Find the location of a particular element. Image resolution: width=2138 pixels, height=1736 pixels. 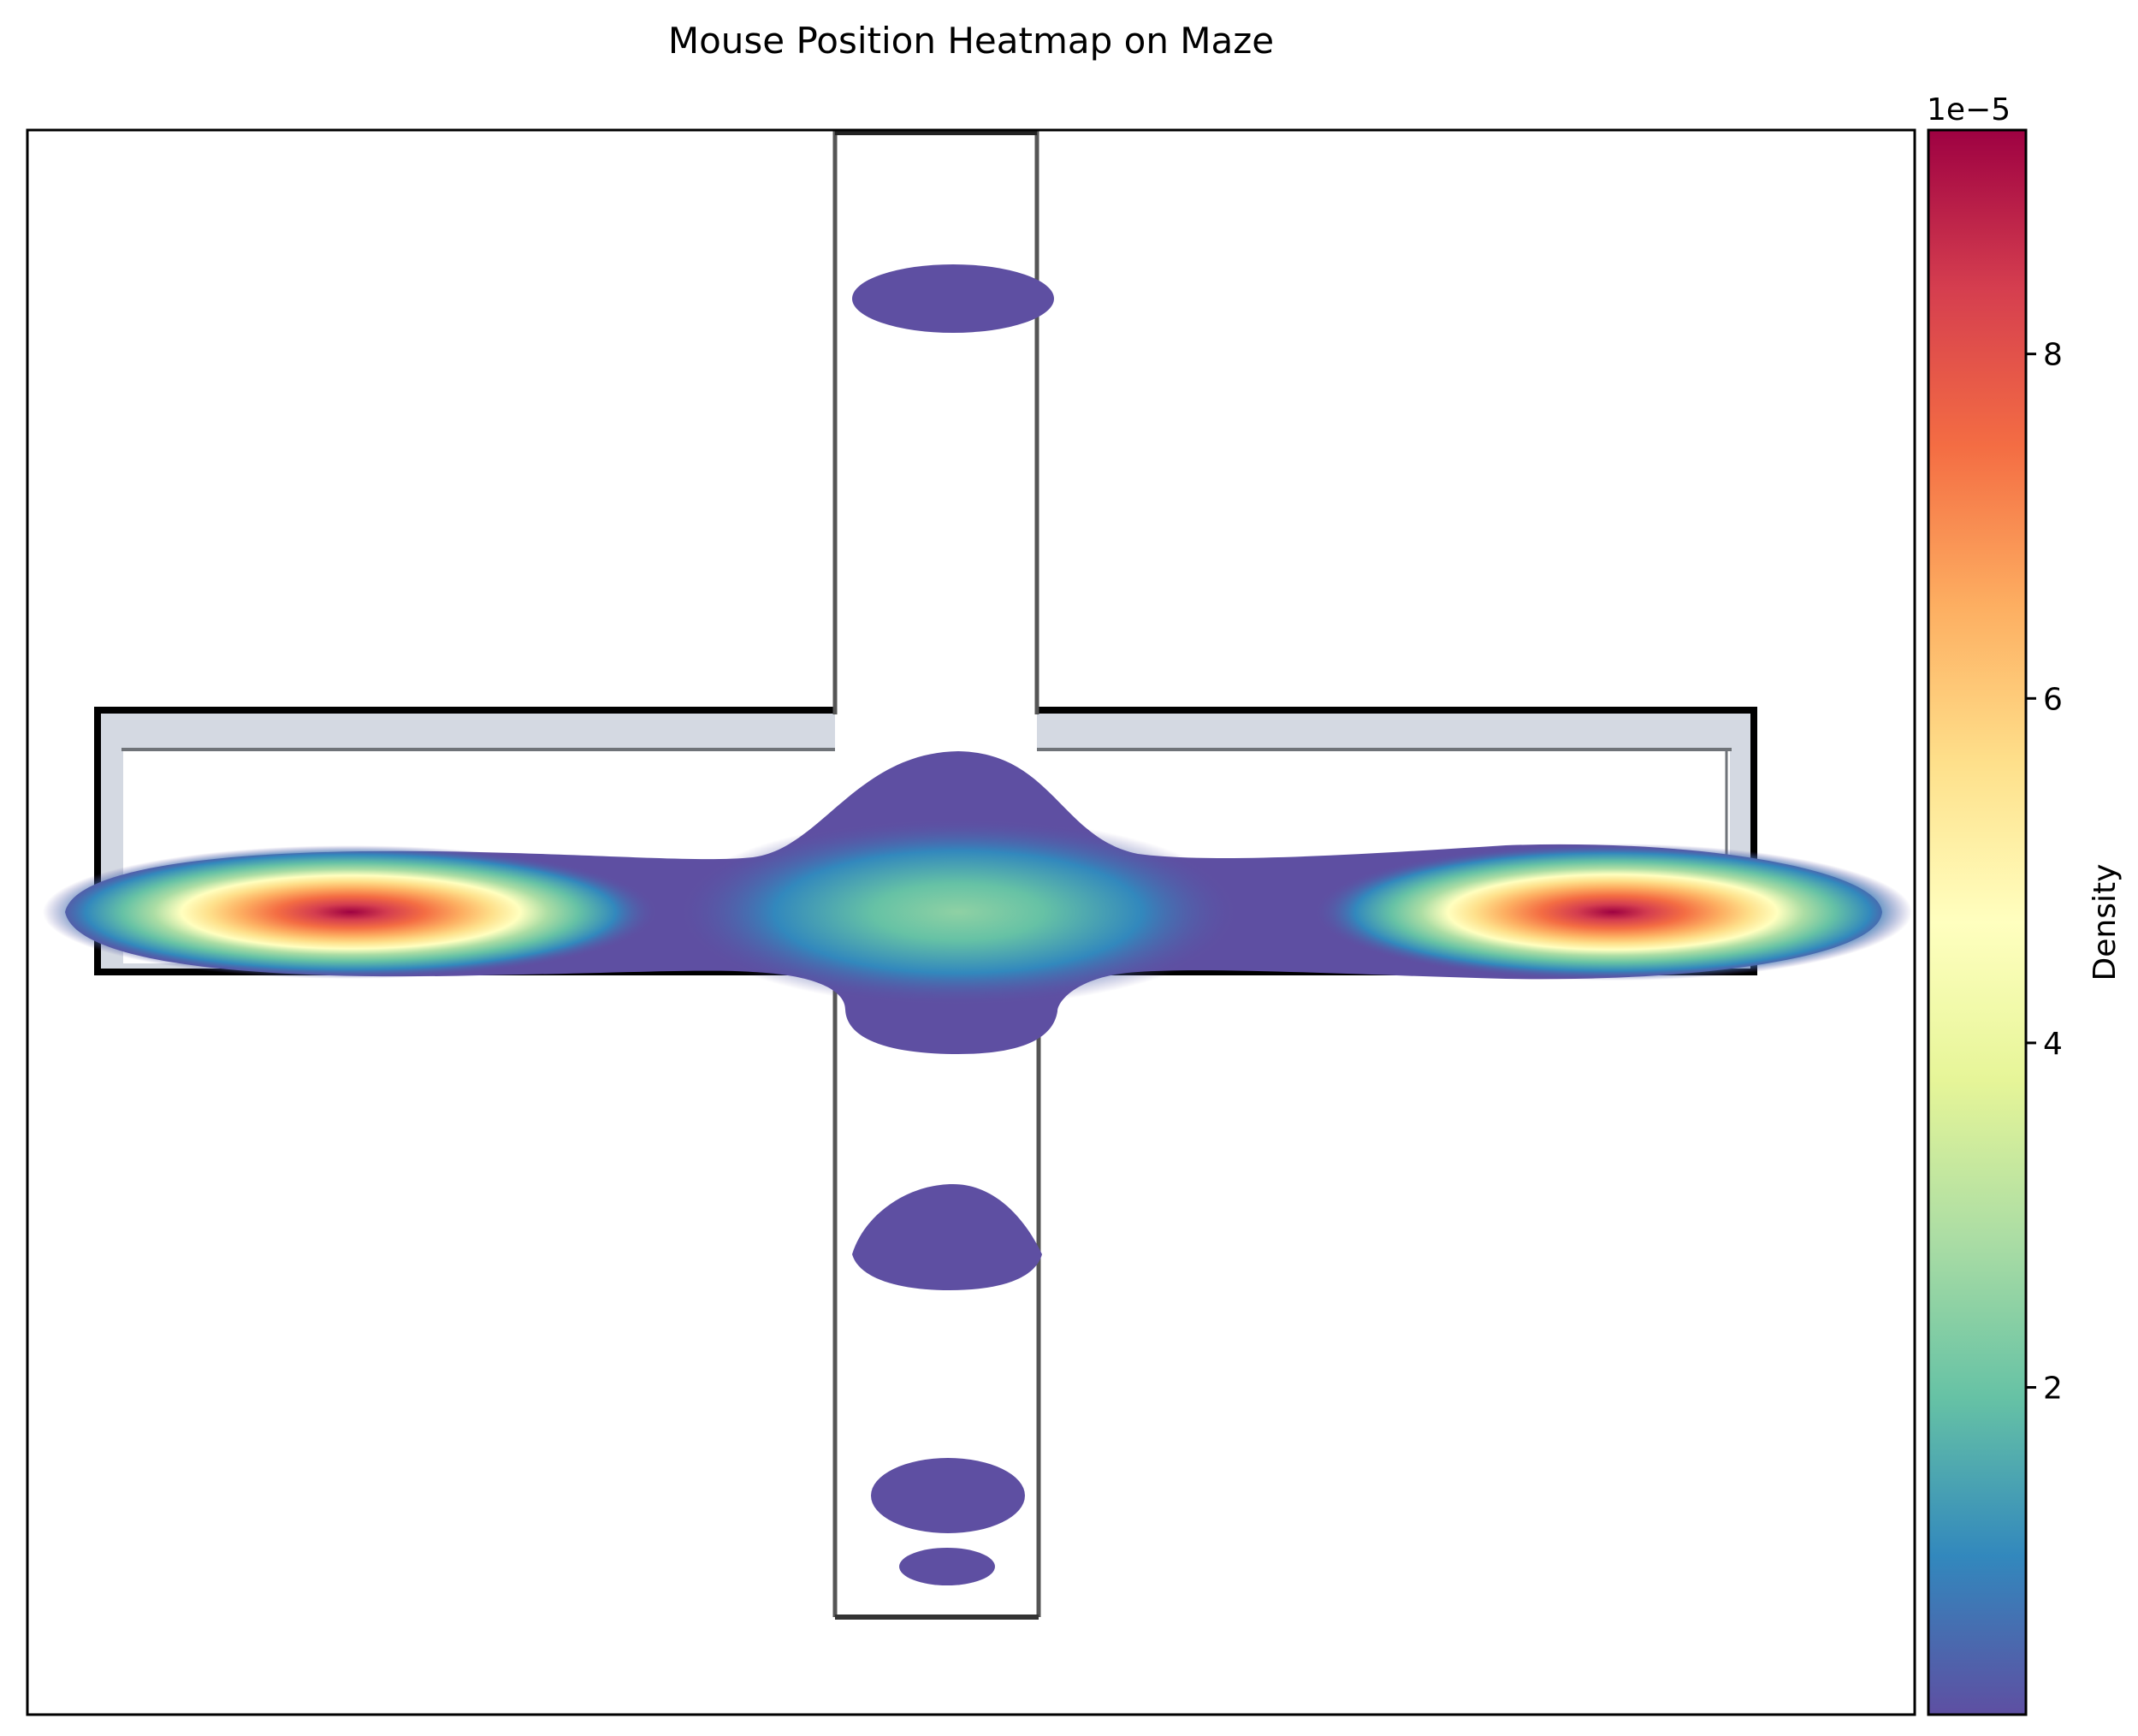

colorbar: 1e−5 Density 2 4 6 8 is located at coordinates (2025, 904).